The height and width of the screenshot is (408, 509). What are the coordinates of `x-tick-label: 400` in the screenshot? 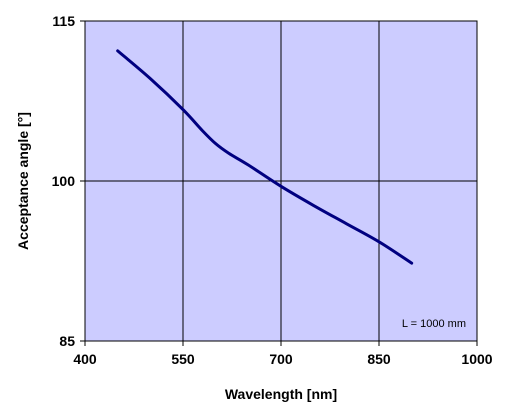 It's located at (85, 359).